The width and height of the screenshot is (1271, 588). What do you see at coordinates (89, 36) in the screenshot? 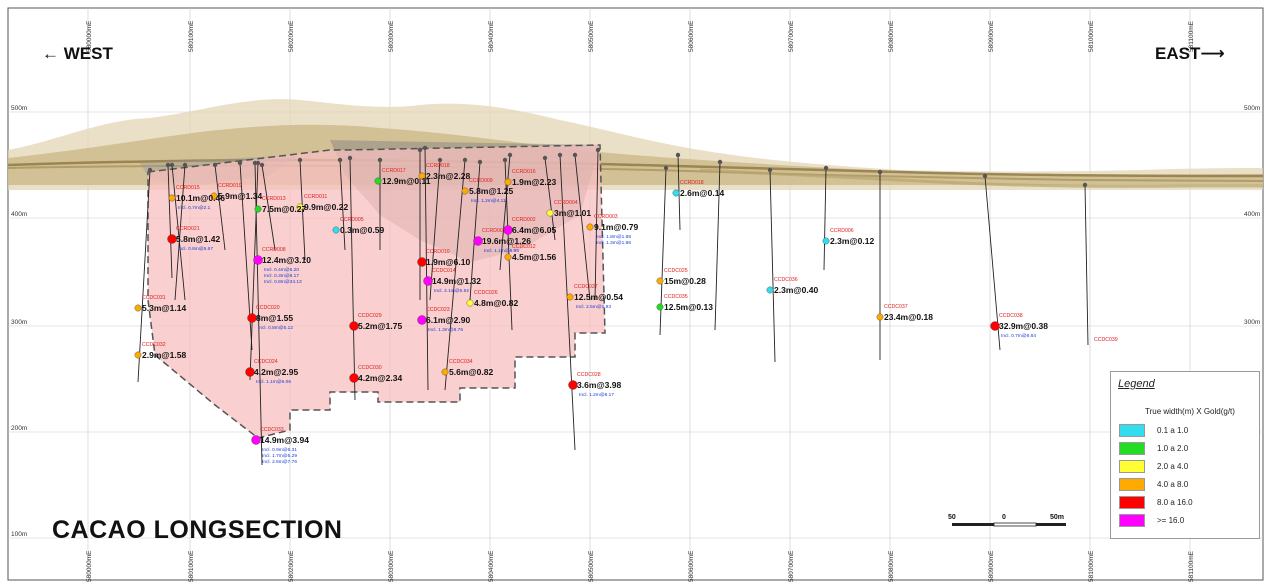
I see `easting-label-top: 580000mE` at bounding box center [89, 36].